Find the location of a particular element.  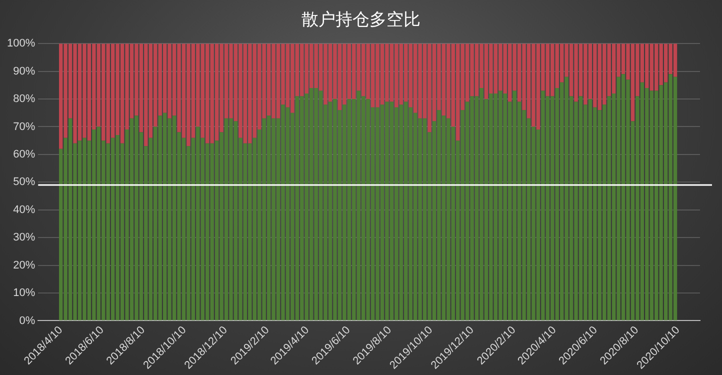

y-tick-label: 40% is located at coordinates (24, 210).